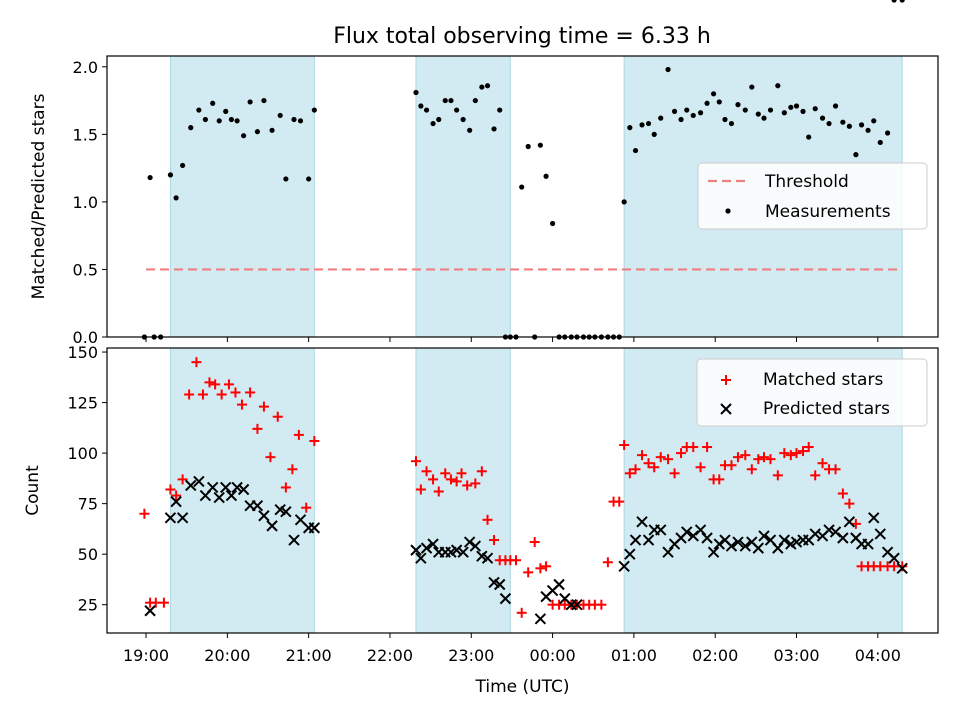 The image size is (960, 720). Describe the element at coordinates (826, 409) in the screenshot. I see `legend-predicted-label: Predicted stars` at that location.